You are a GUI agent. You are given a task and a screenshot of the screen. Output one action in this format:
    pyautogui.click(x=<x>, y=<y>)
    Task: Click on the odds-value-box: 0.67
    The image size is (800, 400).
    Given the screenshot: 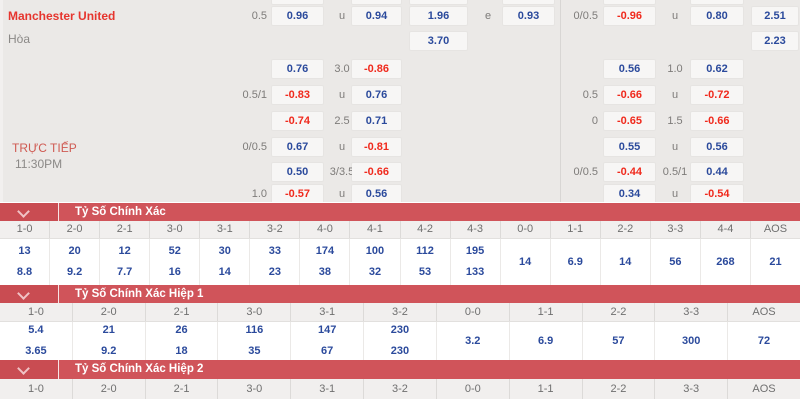 What is the action you would take?
    pyautogui.click(x=297, y=147)
    